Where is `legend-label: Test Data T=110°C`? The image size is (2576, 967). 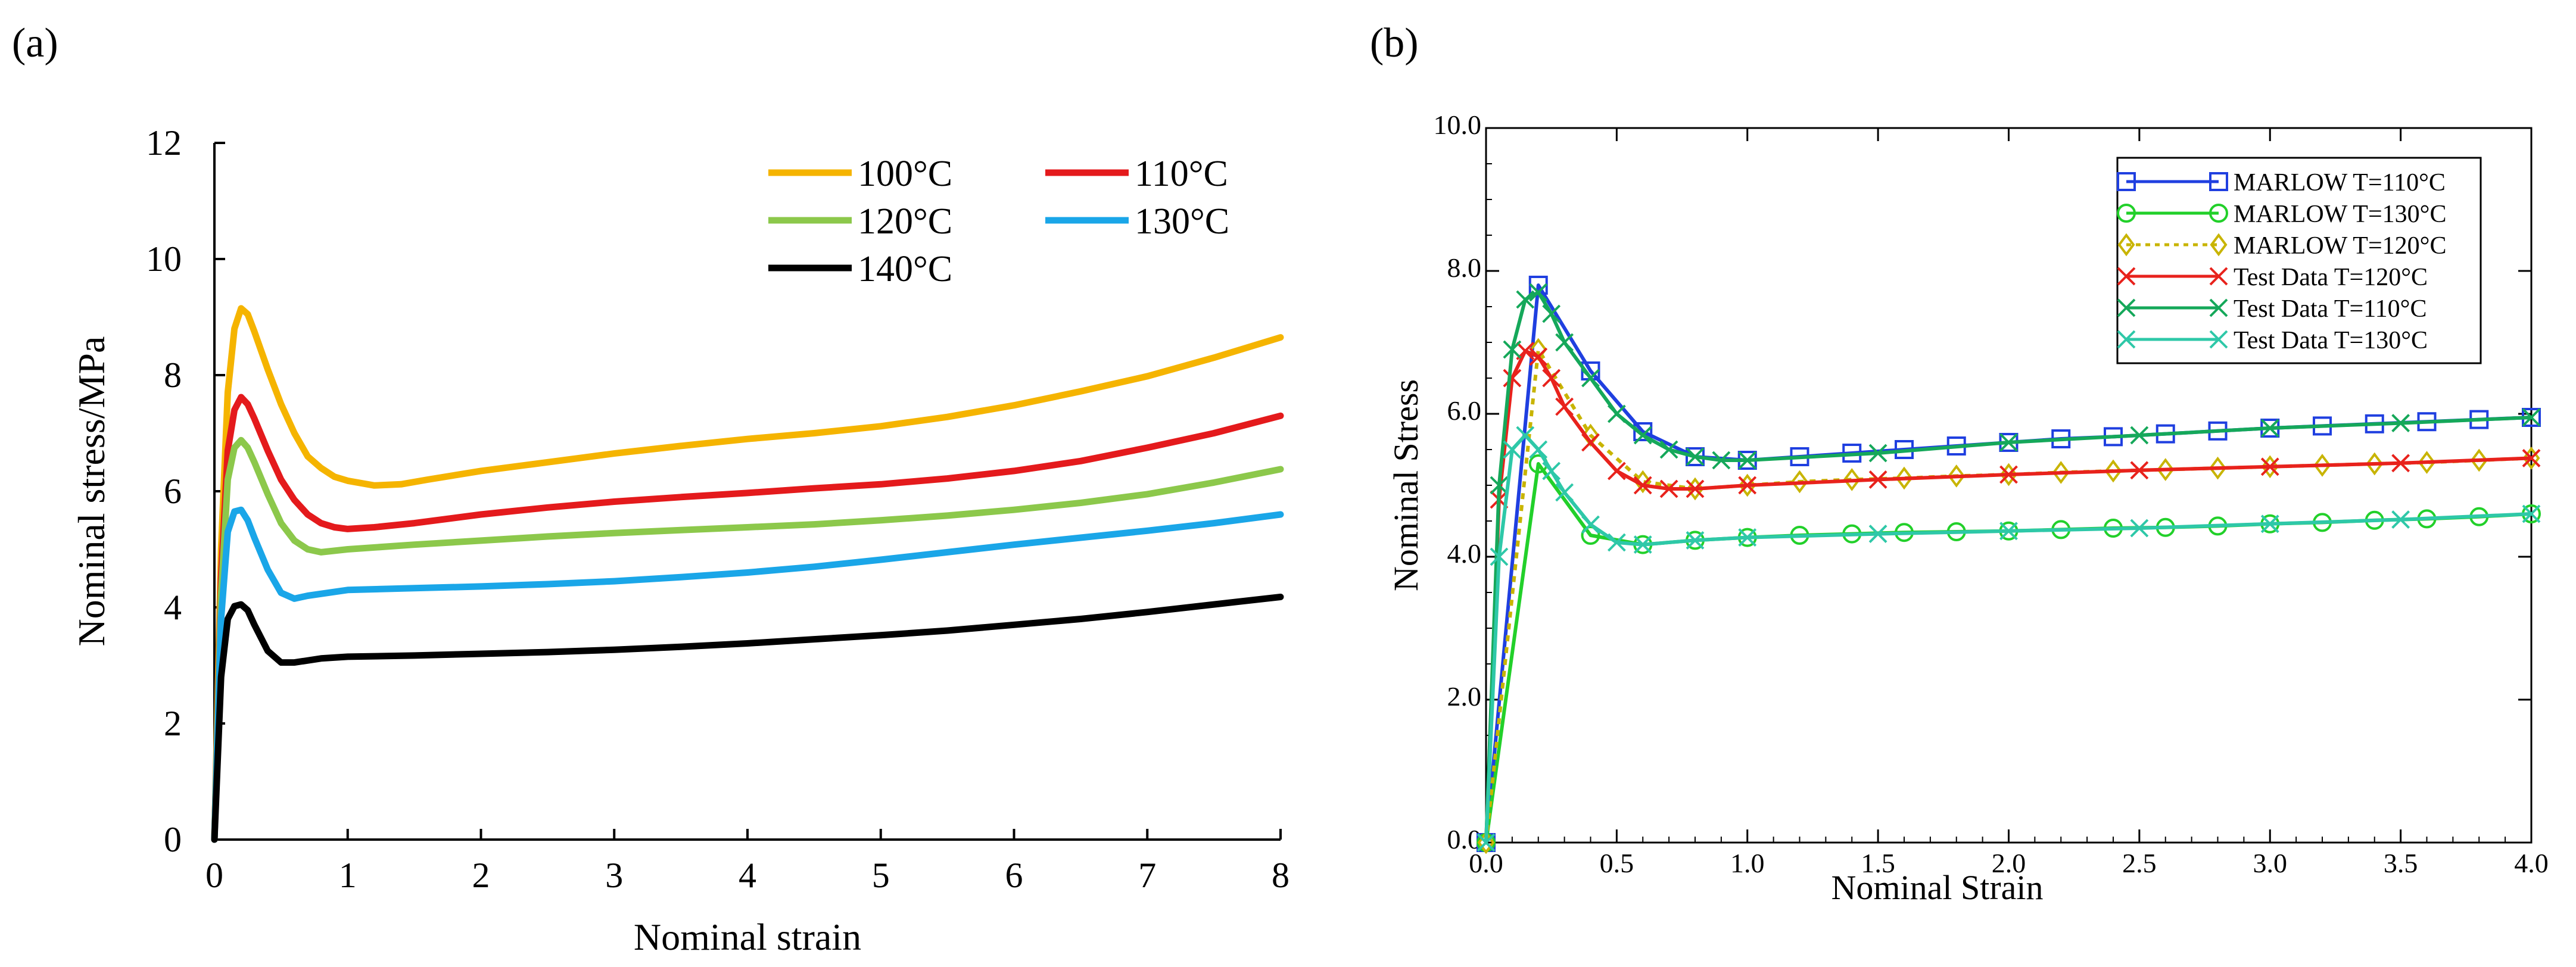
legend-label: Test Data T=110°C is located at coordinates (2330, 309).